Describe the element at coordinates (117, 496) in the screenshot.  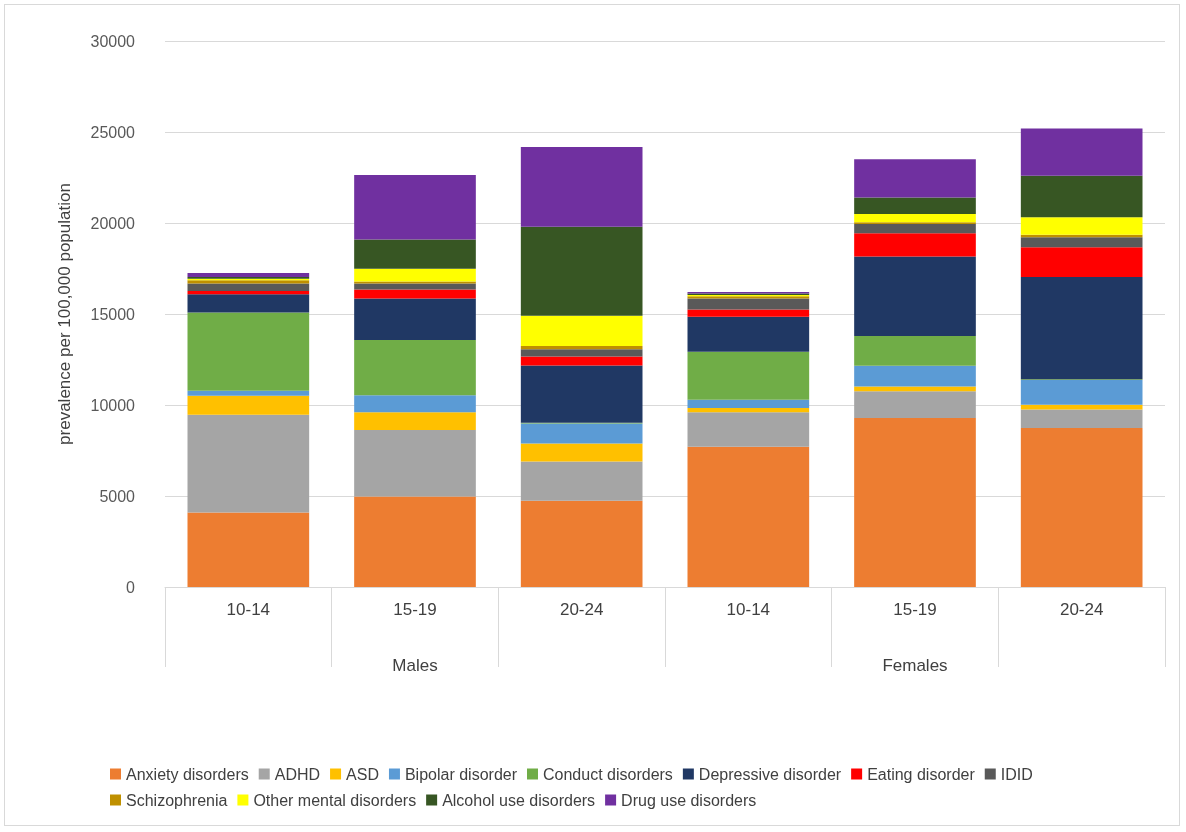
I see `y-tick-label: 5000` at that location.